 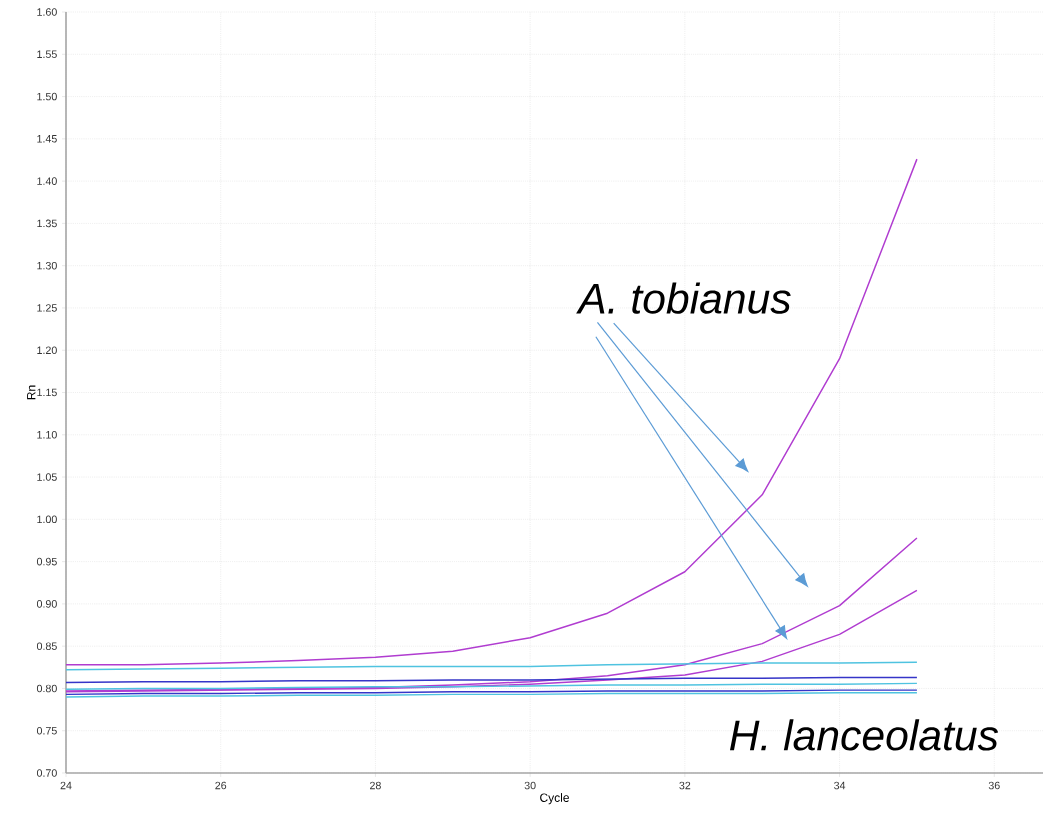 What do you see at coordinates (530, 785) in the screenshot?
I see `x-tick-label: 30` at bounding box center [530, 785].